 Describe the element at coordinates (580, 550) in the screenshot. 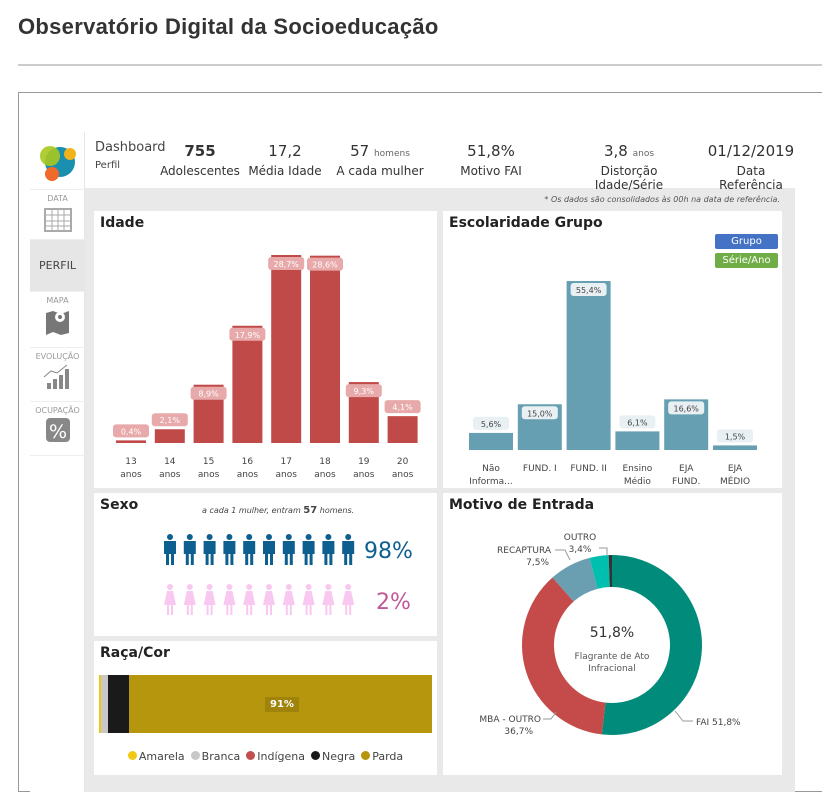

I see `slice-label-outro: 3,4%` at that location.